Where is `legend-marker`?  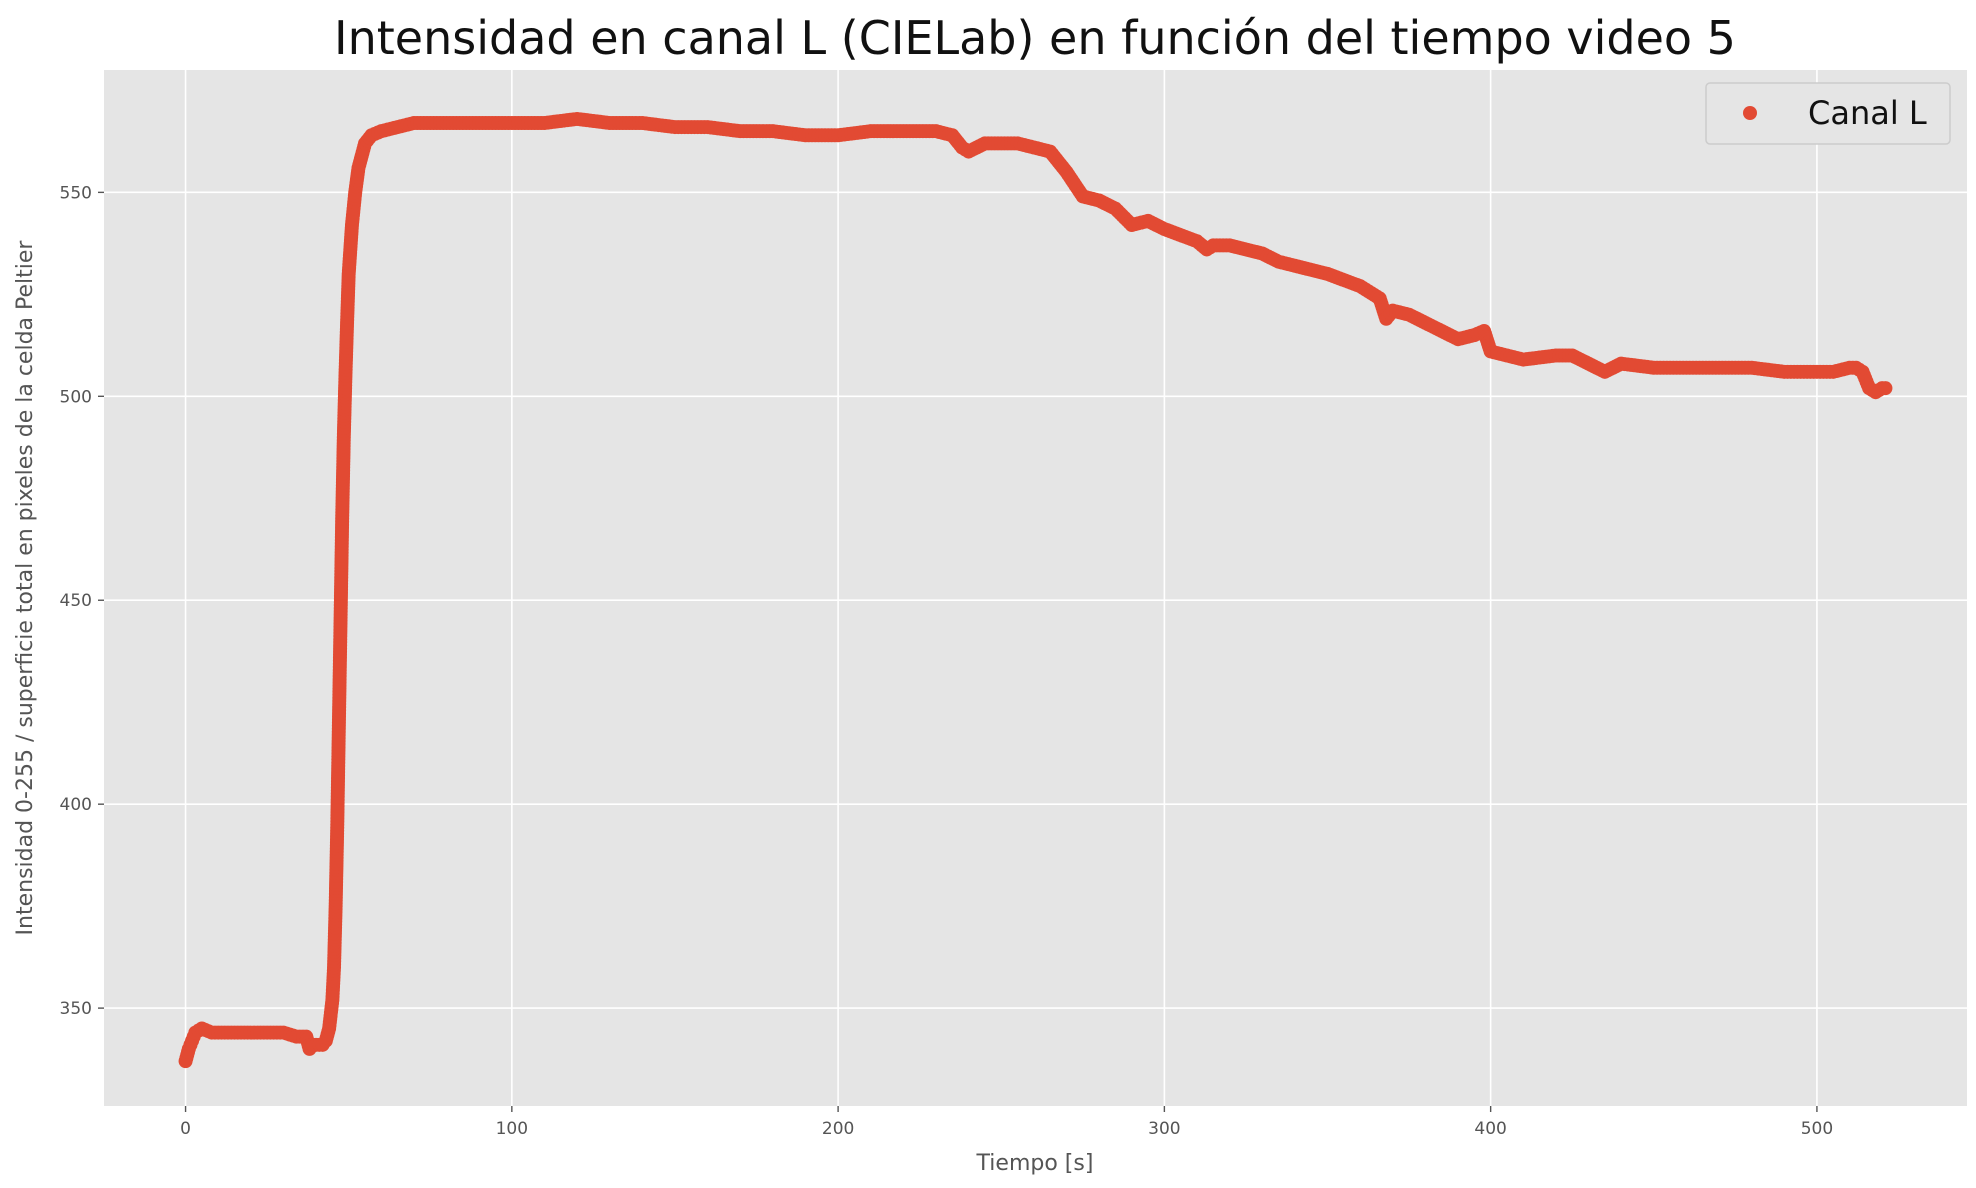
legend-marker is located at coordinates (1750, 113).